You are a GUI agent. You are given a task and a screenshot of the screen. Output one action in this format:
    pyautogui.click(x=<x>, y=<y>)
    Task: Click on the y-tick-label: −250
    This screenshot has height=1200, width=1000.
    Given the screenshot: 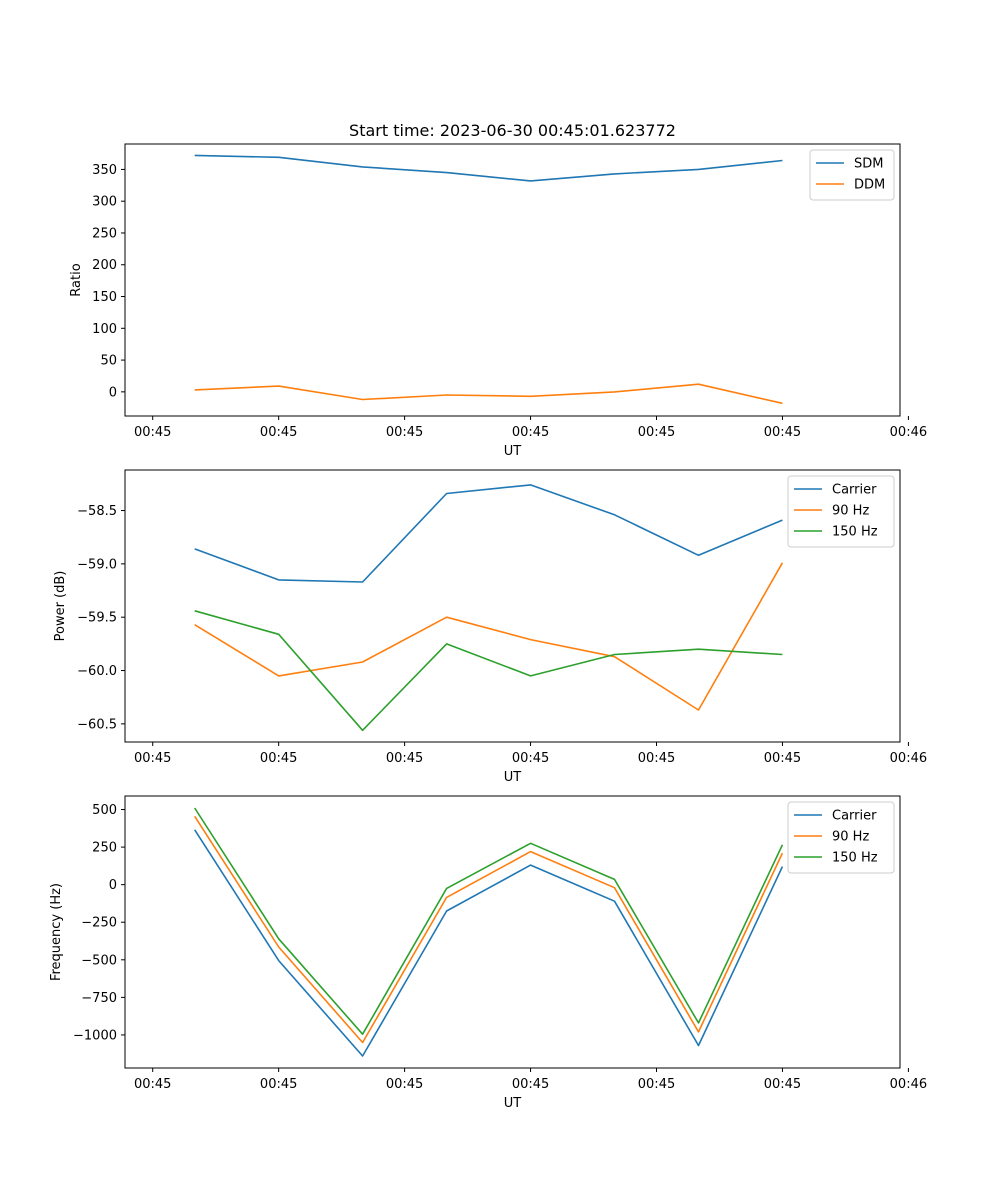 What is the action you would take?
    pyautogui.click(x=99, y=923)
    